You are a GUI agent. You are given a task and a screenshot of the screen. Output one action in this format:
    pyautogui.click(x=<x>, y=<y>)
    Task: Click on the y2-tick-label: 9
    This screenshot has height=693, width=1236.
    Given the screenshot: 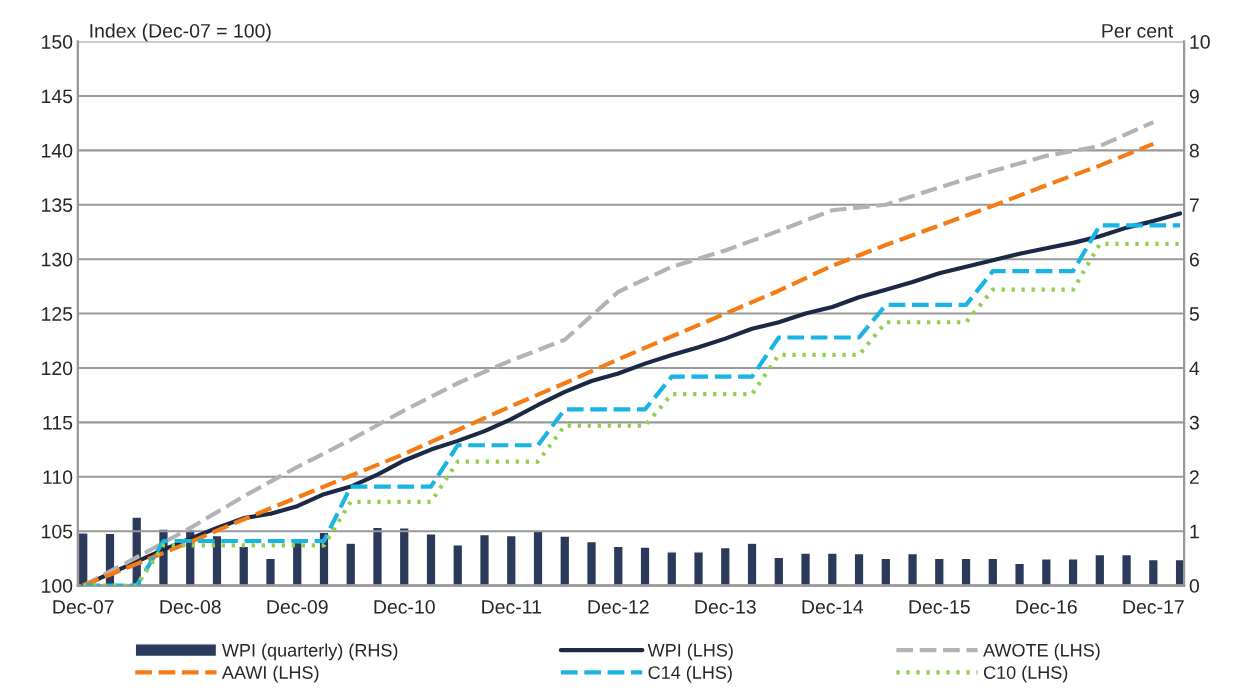 What is the action you would take?
    pyautogui.click(x=1194, y=96)
    